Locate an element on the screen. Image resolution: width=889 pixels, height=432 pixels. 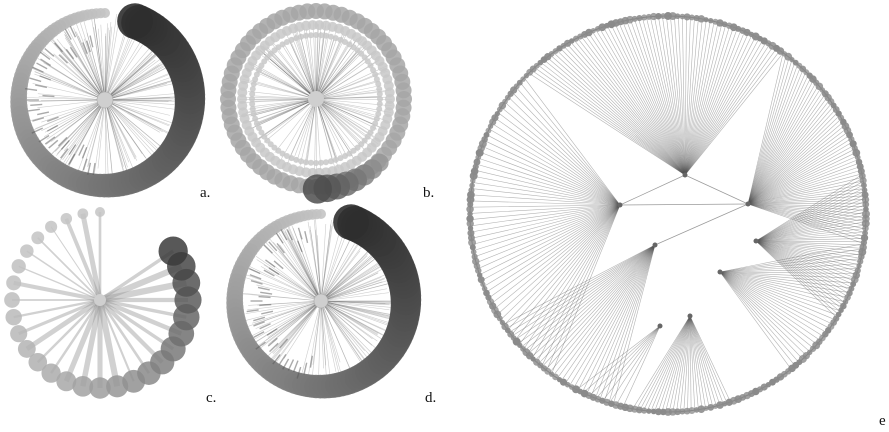
panel-d-spiral-graph is located at coordinates (324, 301).